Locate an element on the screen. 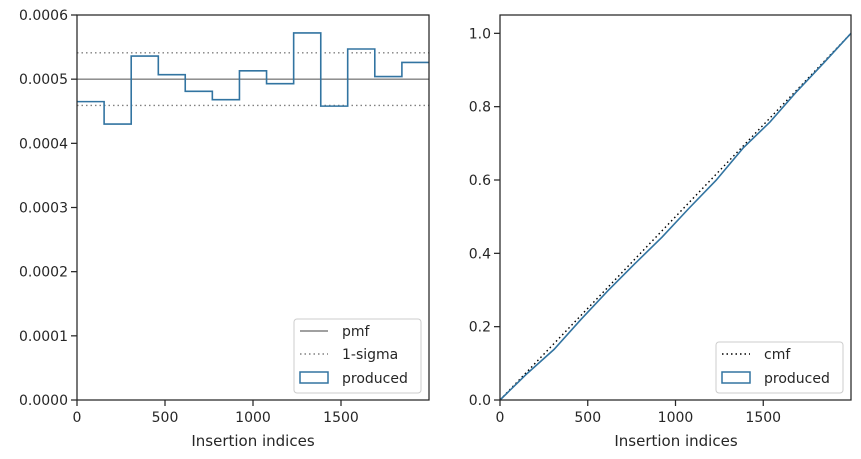 The width and height of the screenshot is (861, 459). pmf-x-tick-label: 1500 is located at coordinates (341, 418).